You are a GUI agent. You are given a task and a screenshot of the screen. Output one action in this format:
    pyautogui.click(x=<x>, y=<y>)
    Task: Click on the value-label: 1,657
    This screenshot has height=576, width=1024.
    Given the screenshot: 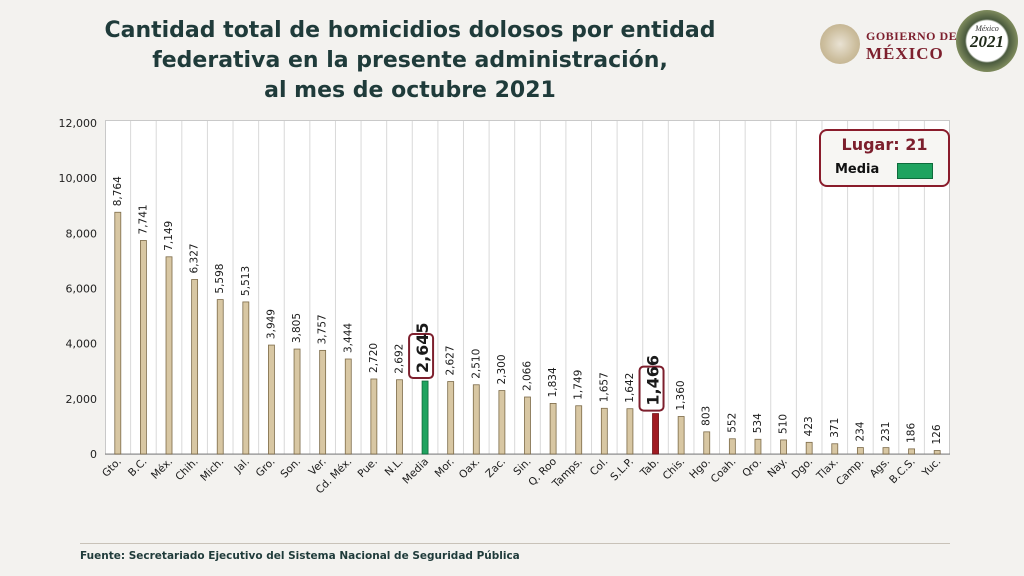 What is the action you would take?
    pyautogui.click(x=604, y=387)
    